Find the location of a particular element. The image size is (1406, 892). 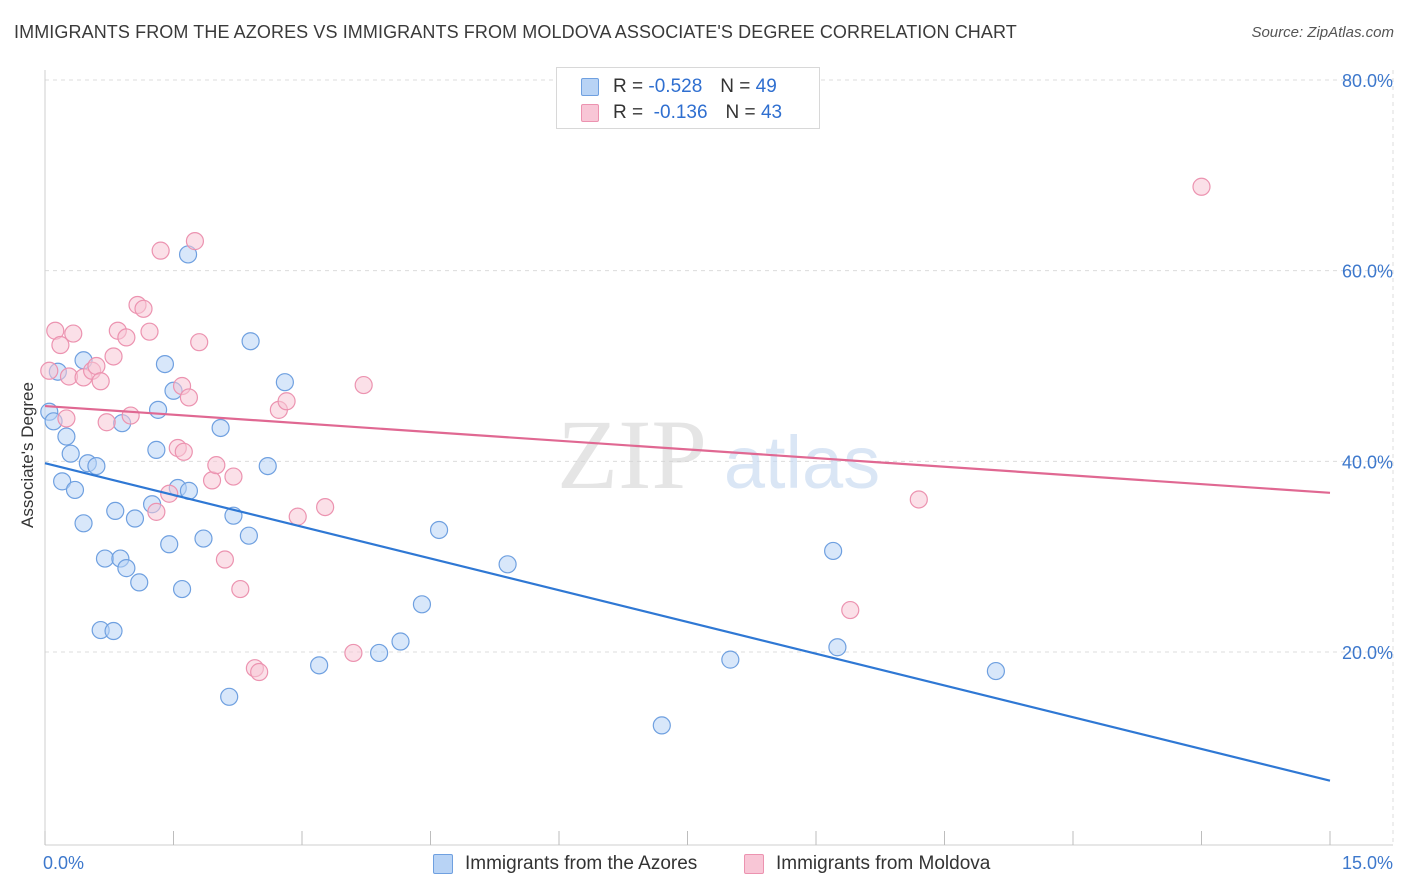

moldova-r-value: -0.136 is located at coordinates (680, 112).